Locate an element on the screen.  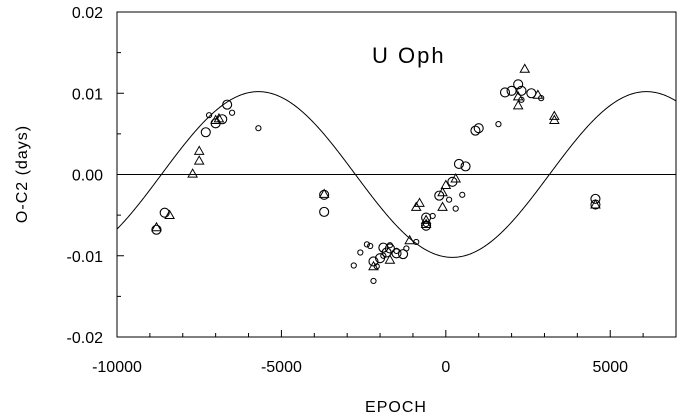
y-axis-title: O-C2 (days) is located at coordinates (22, 174).